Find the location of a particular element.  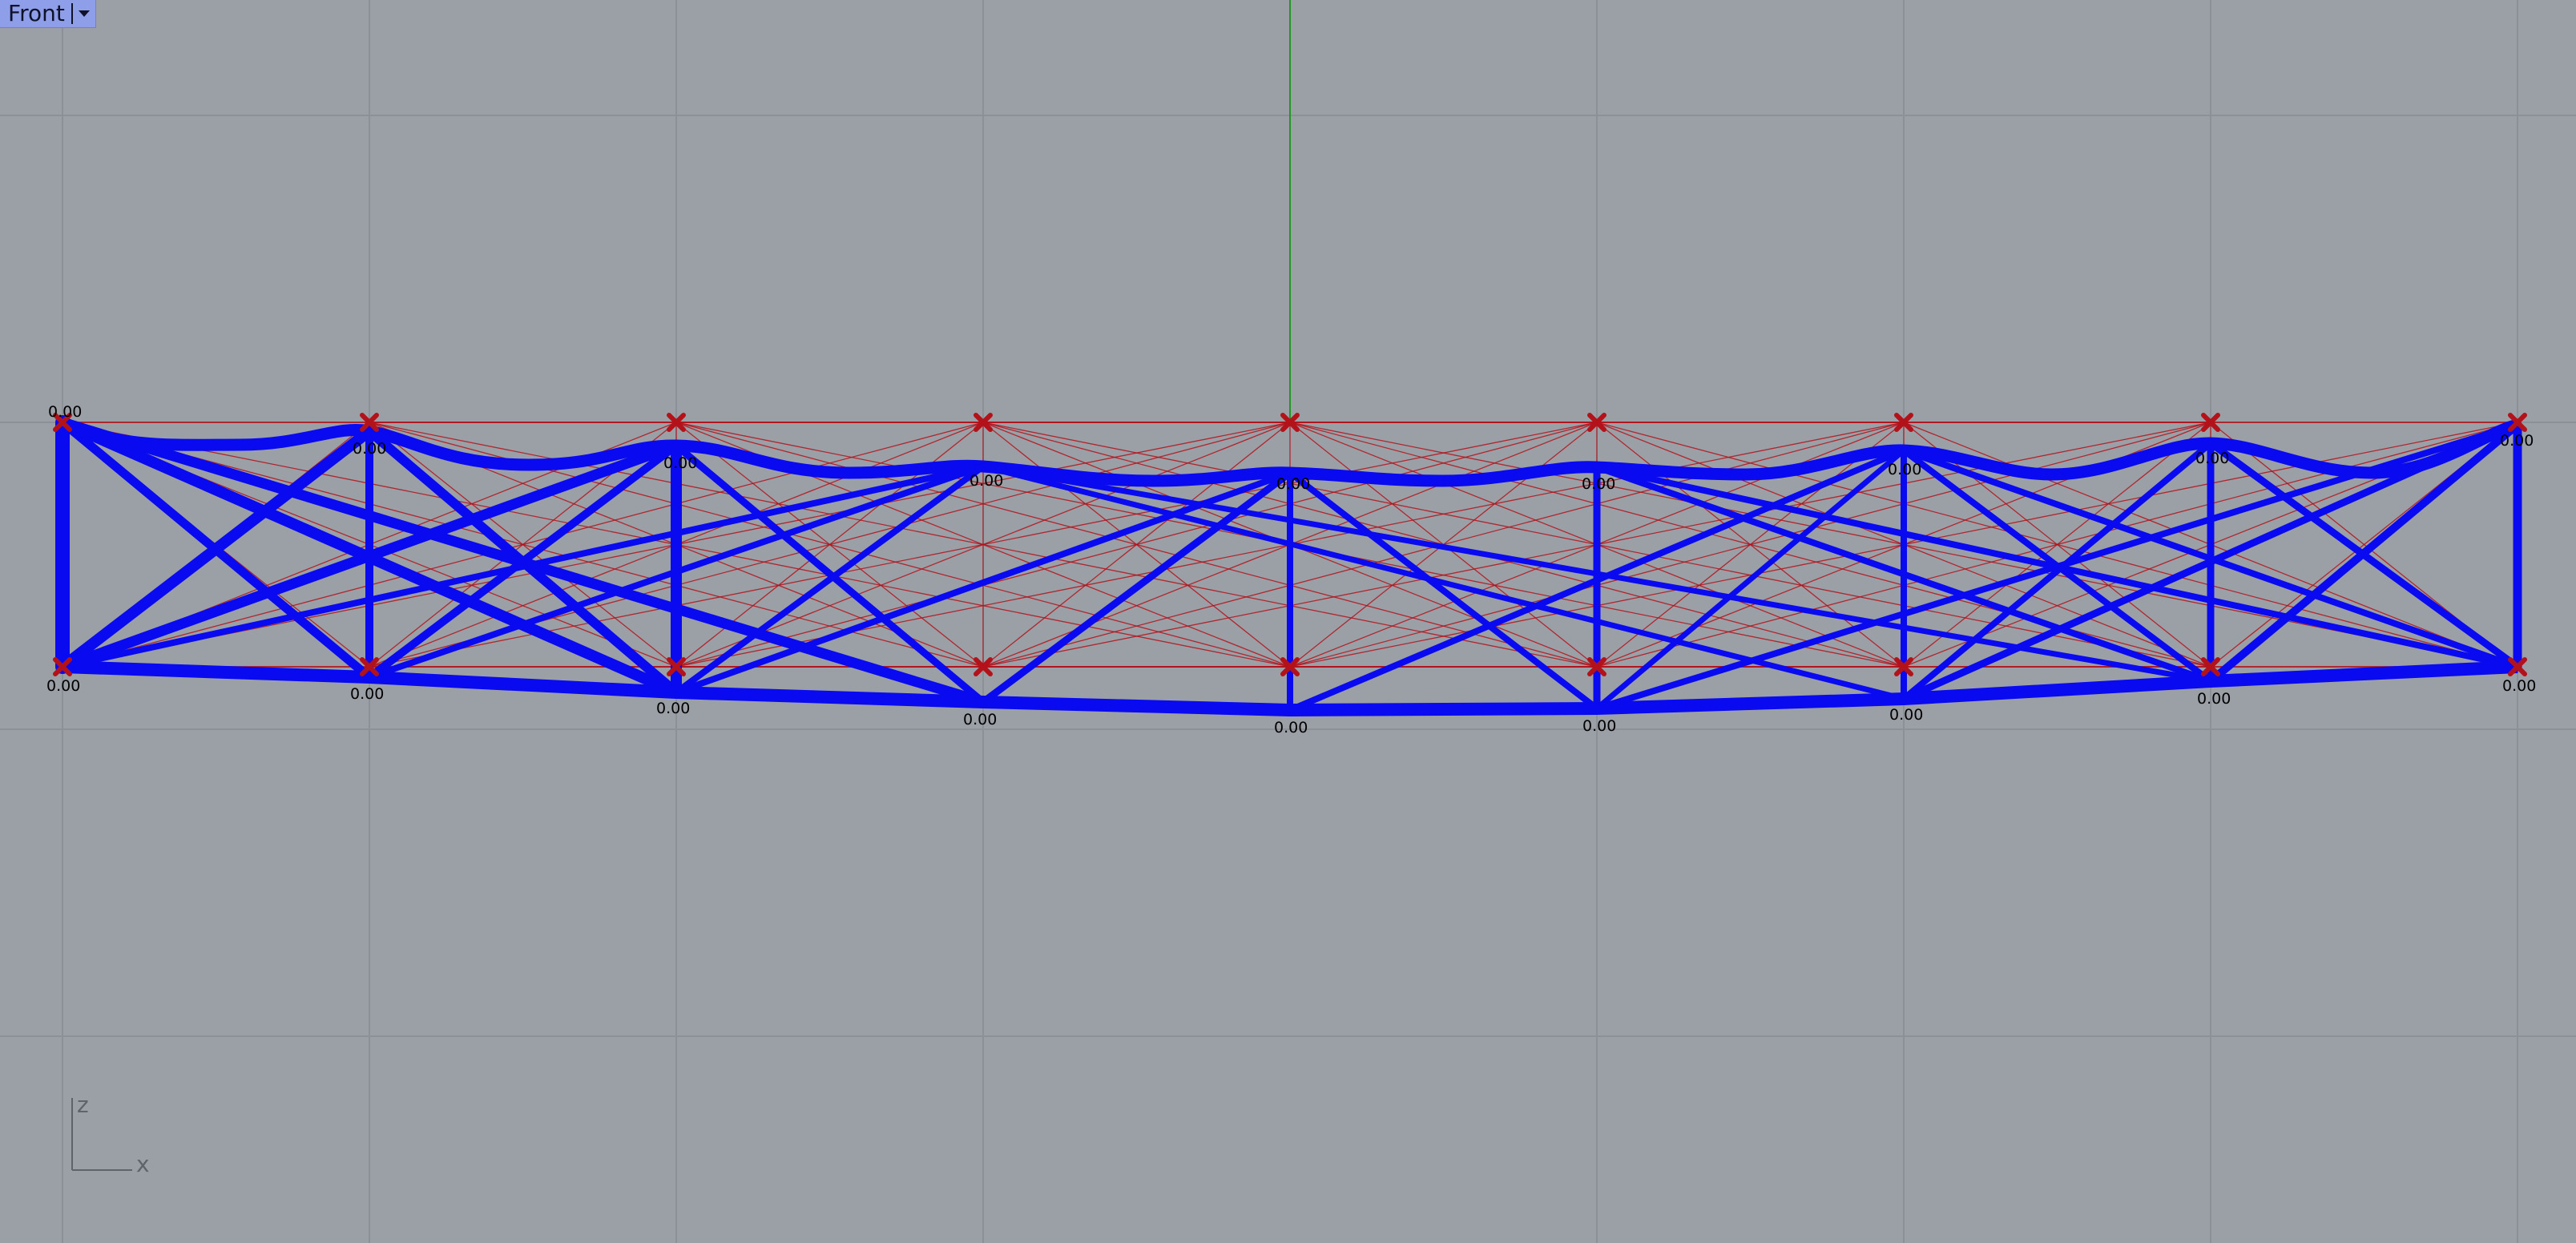

tab-separator is located at coordinates (72, 14).